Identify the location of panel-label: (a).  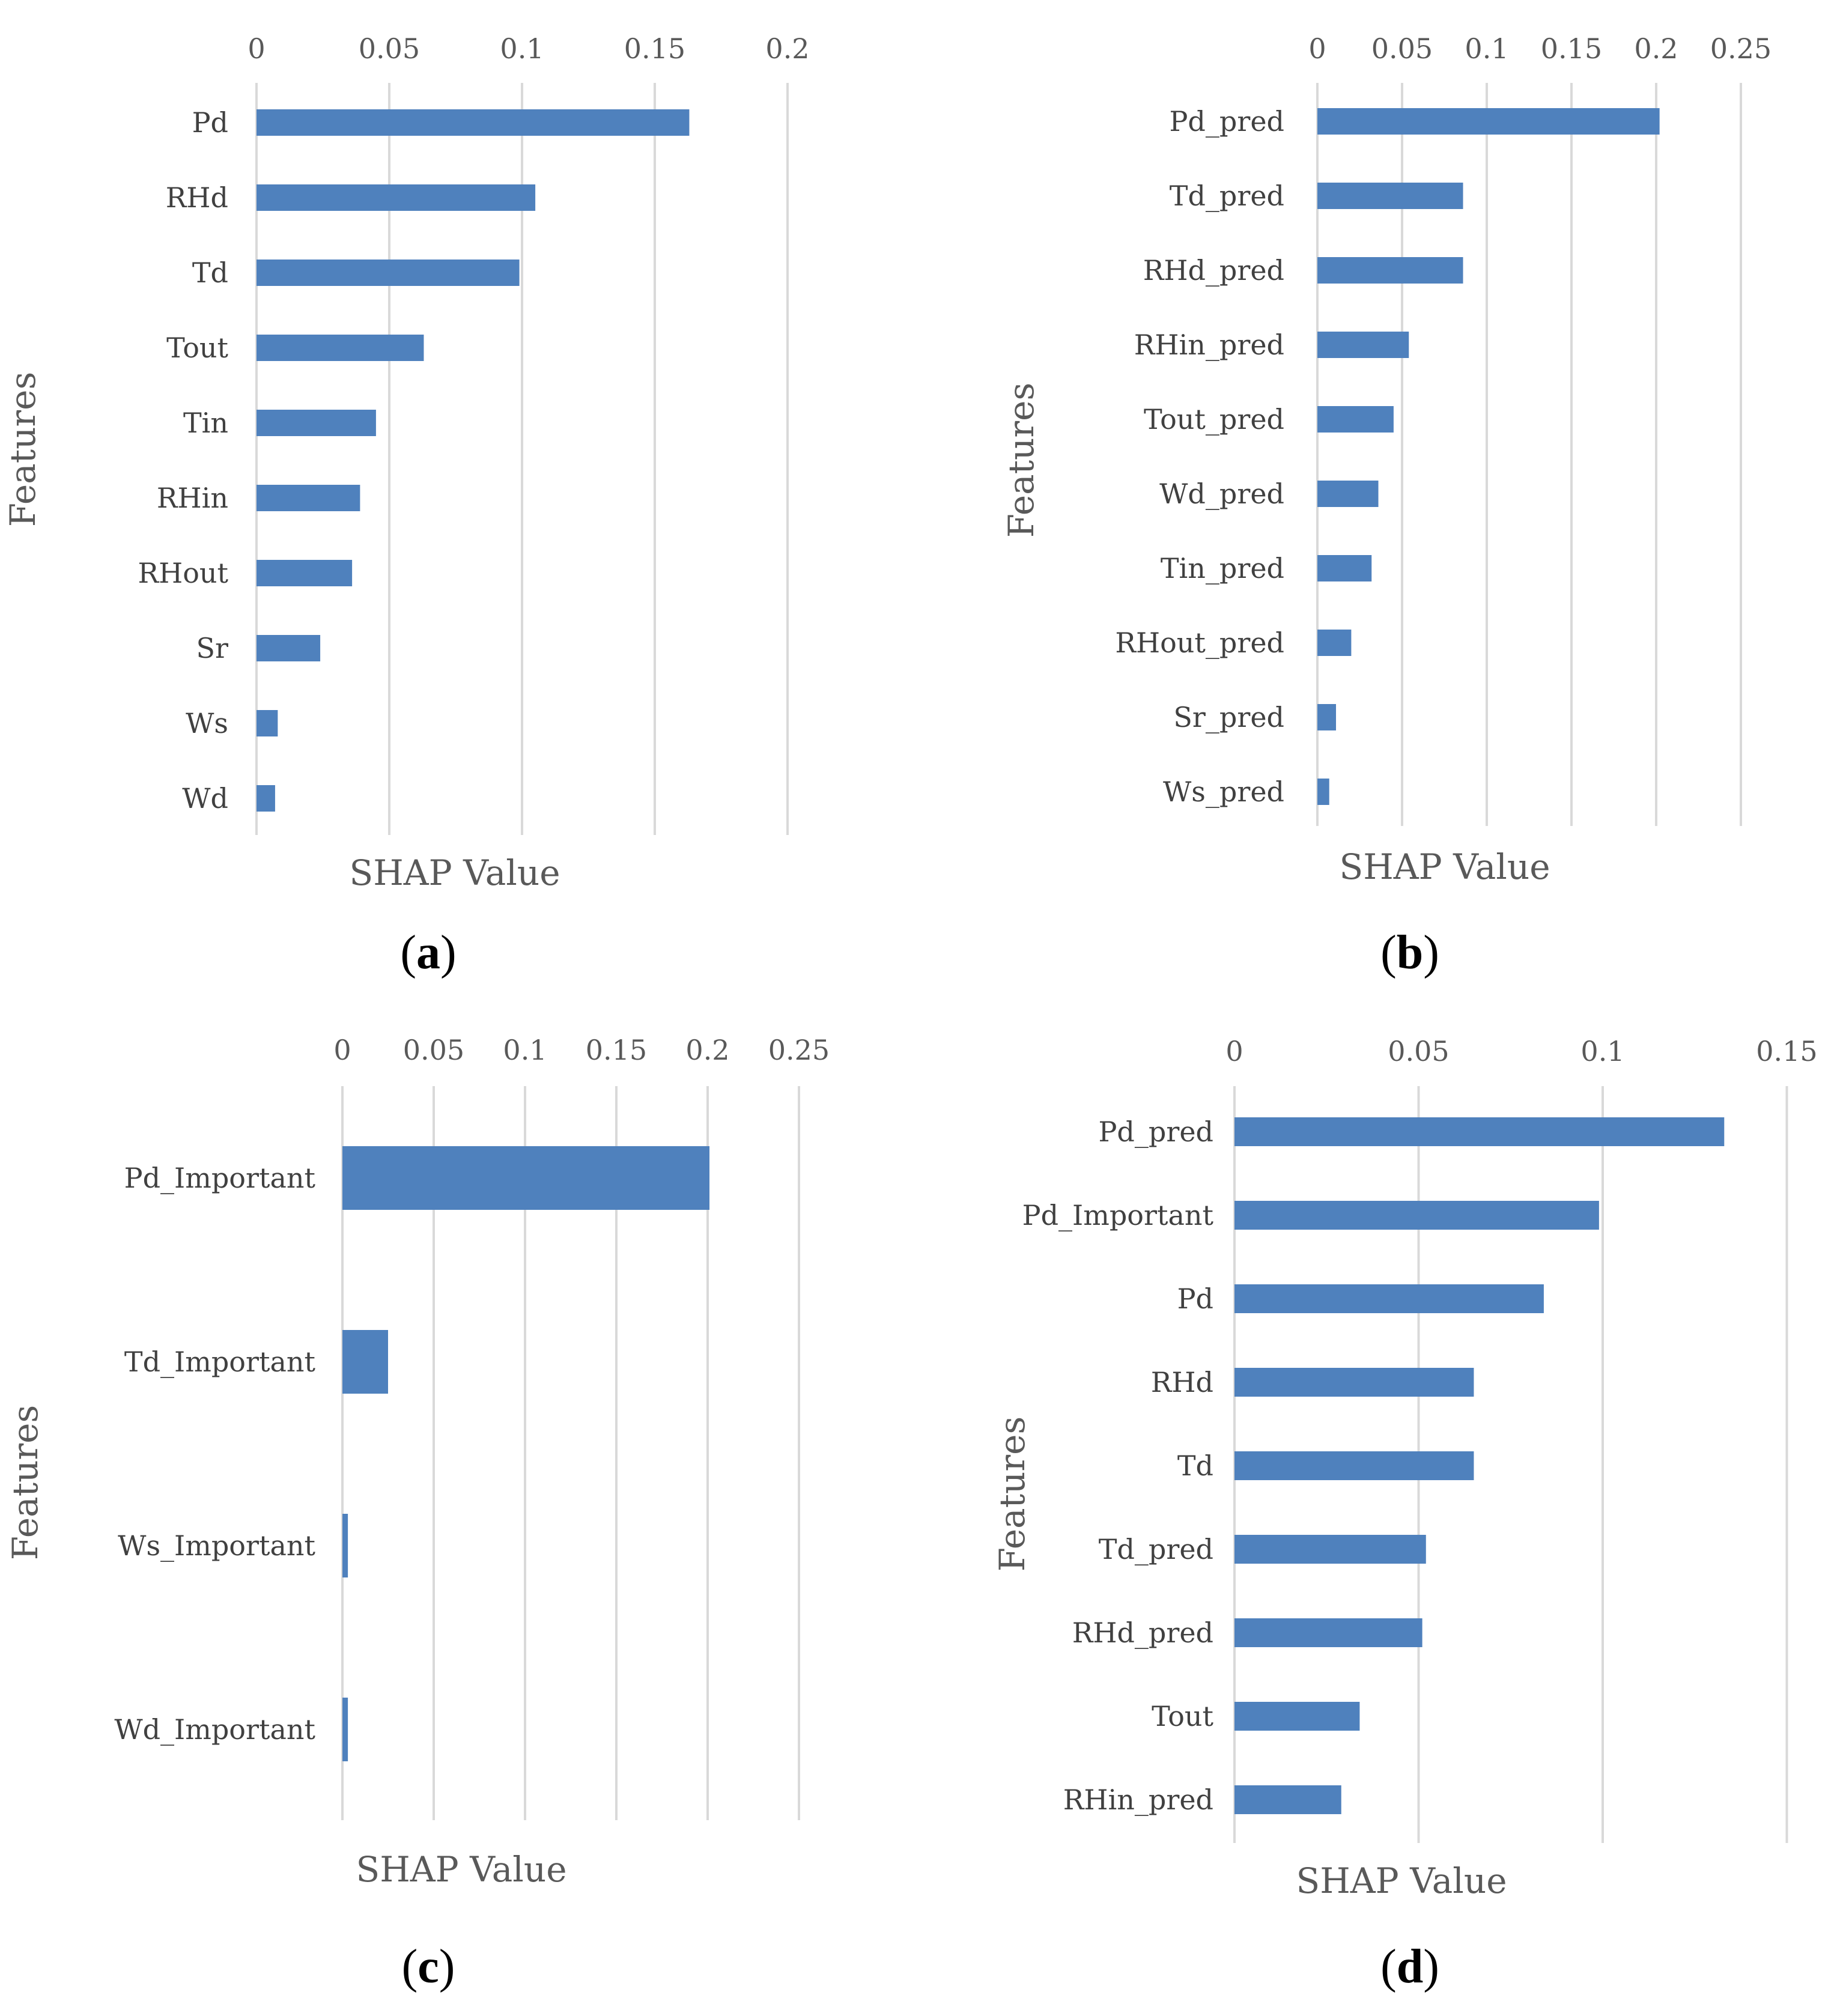
(428, 952).